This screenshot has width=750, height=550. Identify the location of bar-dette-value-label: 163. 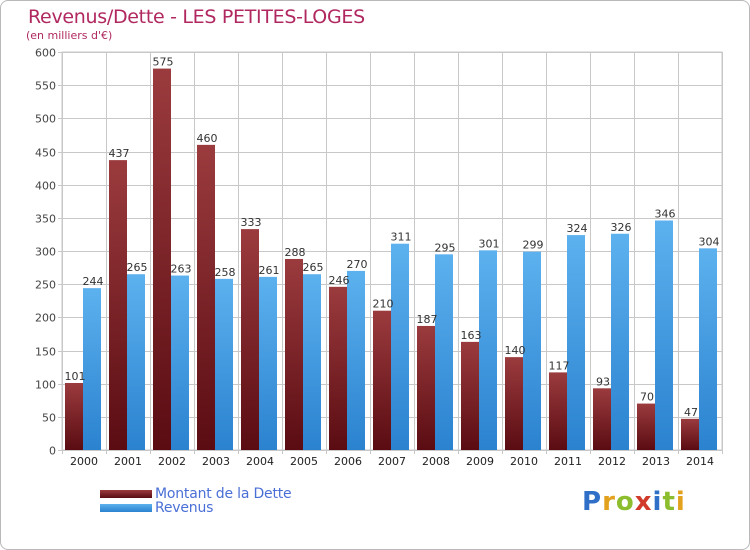
(471, 335).